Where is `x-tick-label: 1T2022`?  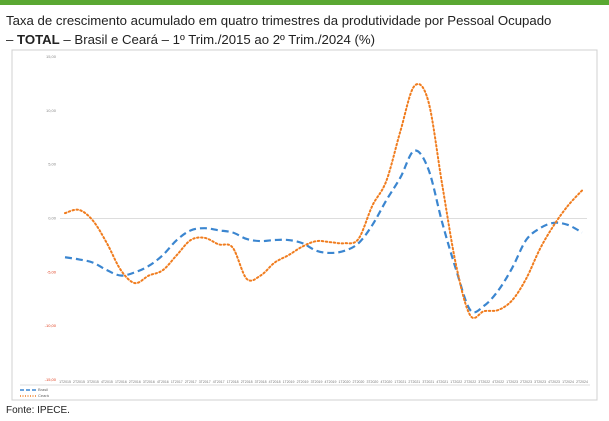 x-tick-label: 1T2022 is located at coordinates (456, 382).